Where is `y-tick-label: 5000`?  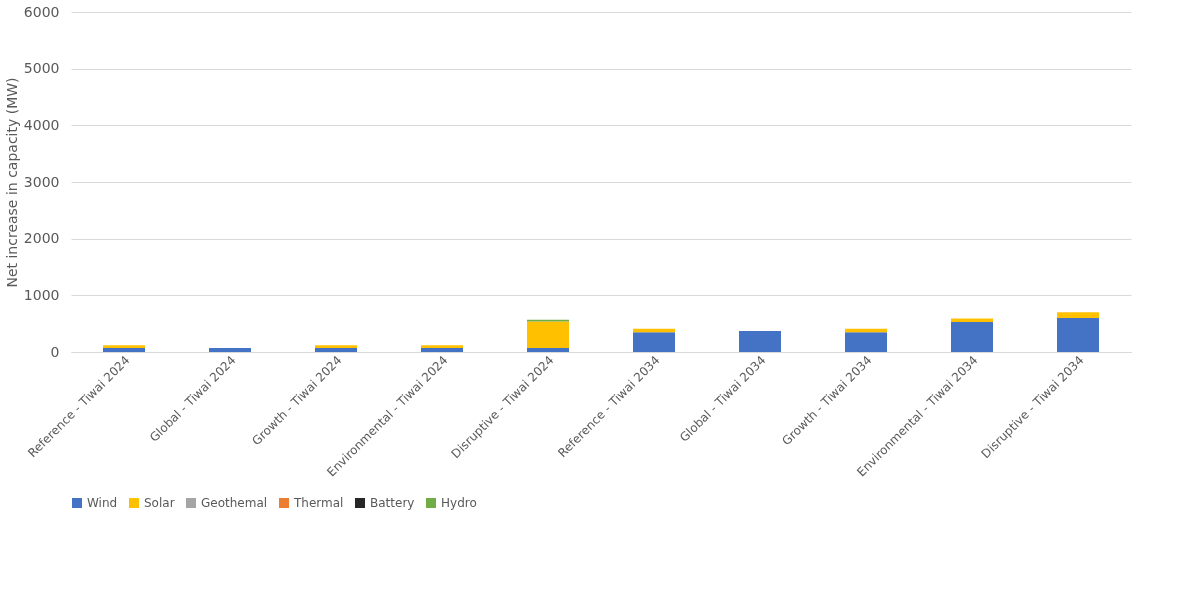 y-tick-label: 5000 is located at coordinates (41, 68).